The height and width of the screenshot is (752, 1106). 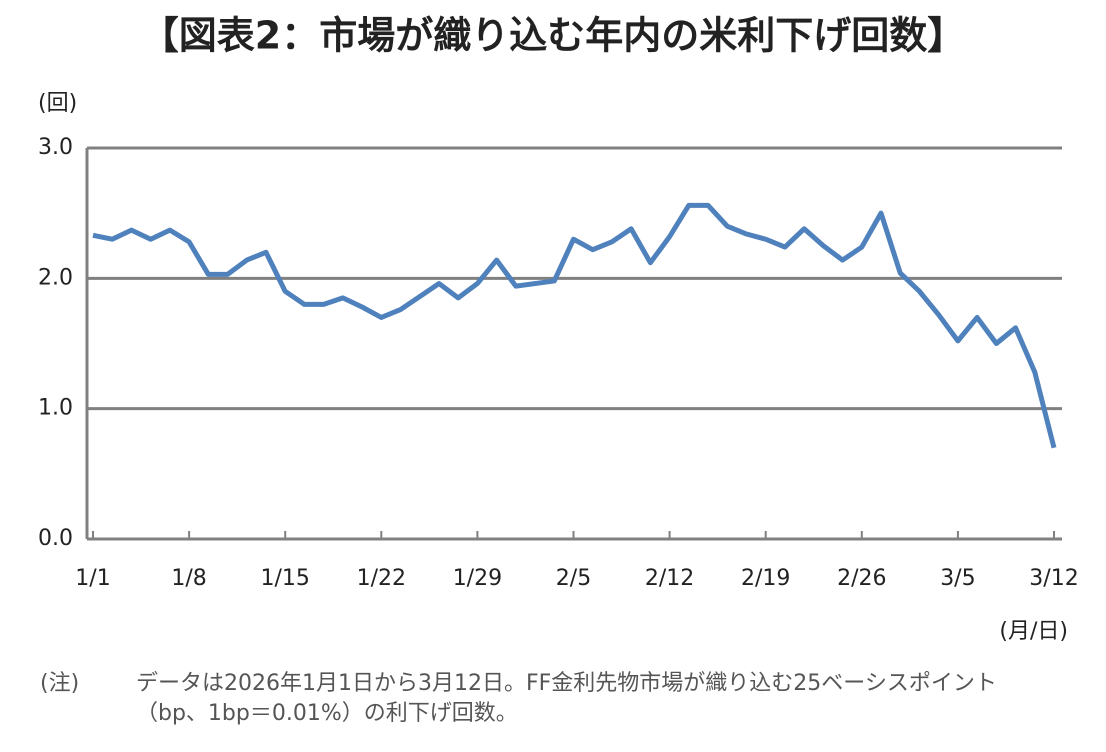 I want to click on y-tick-label: 2.0, so click(x=55, y=277).